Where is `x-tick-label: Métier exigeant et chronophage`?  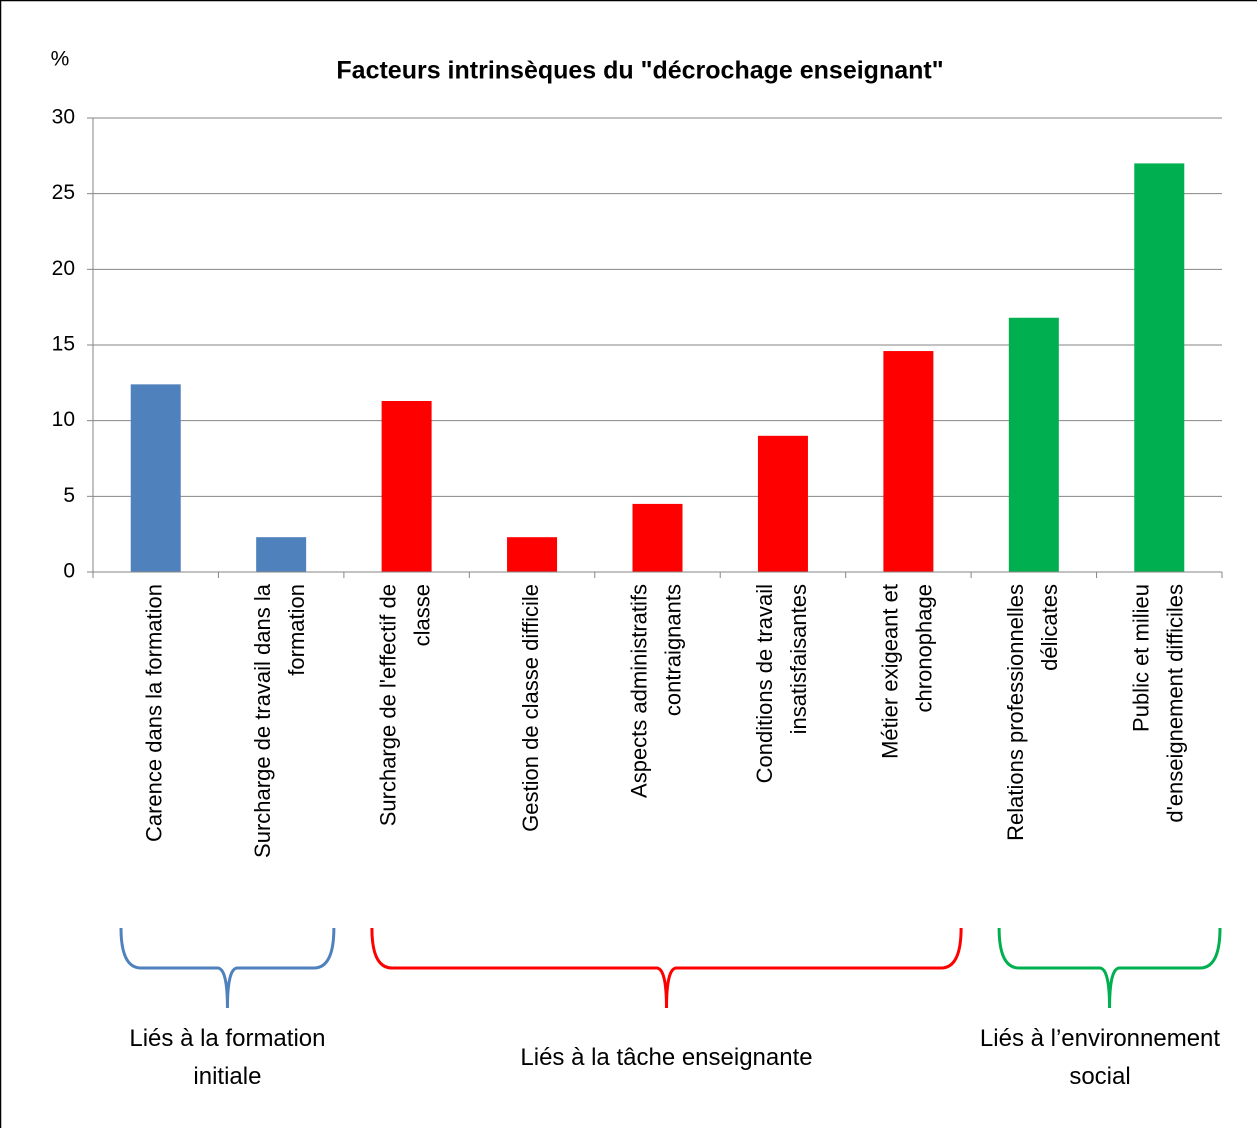 x-tick-label: Métier exigeant et chronophage is located at coordinates (906, 671).